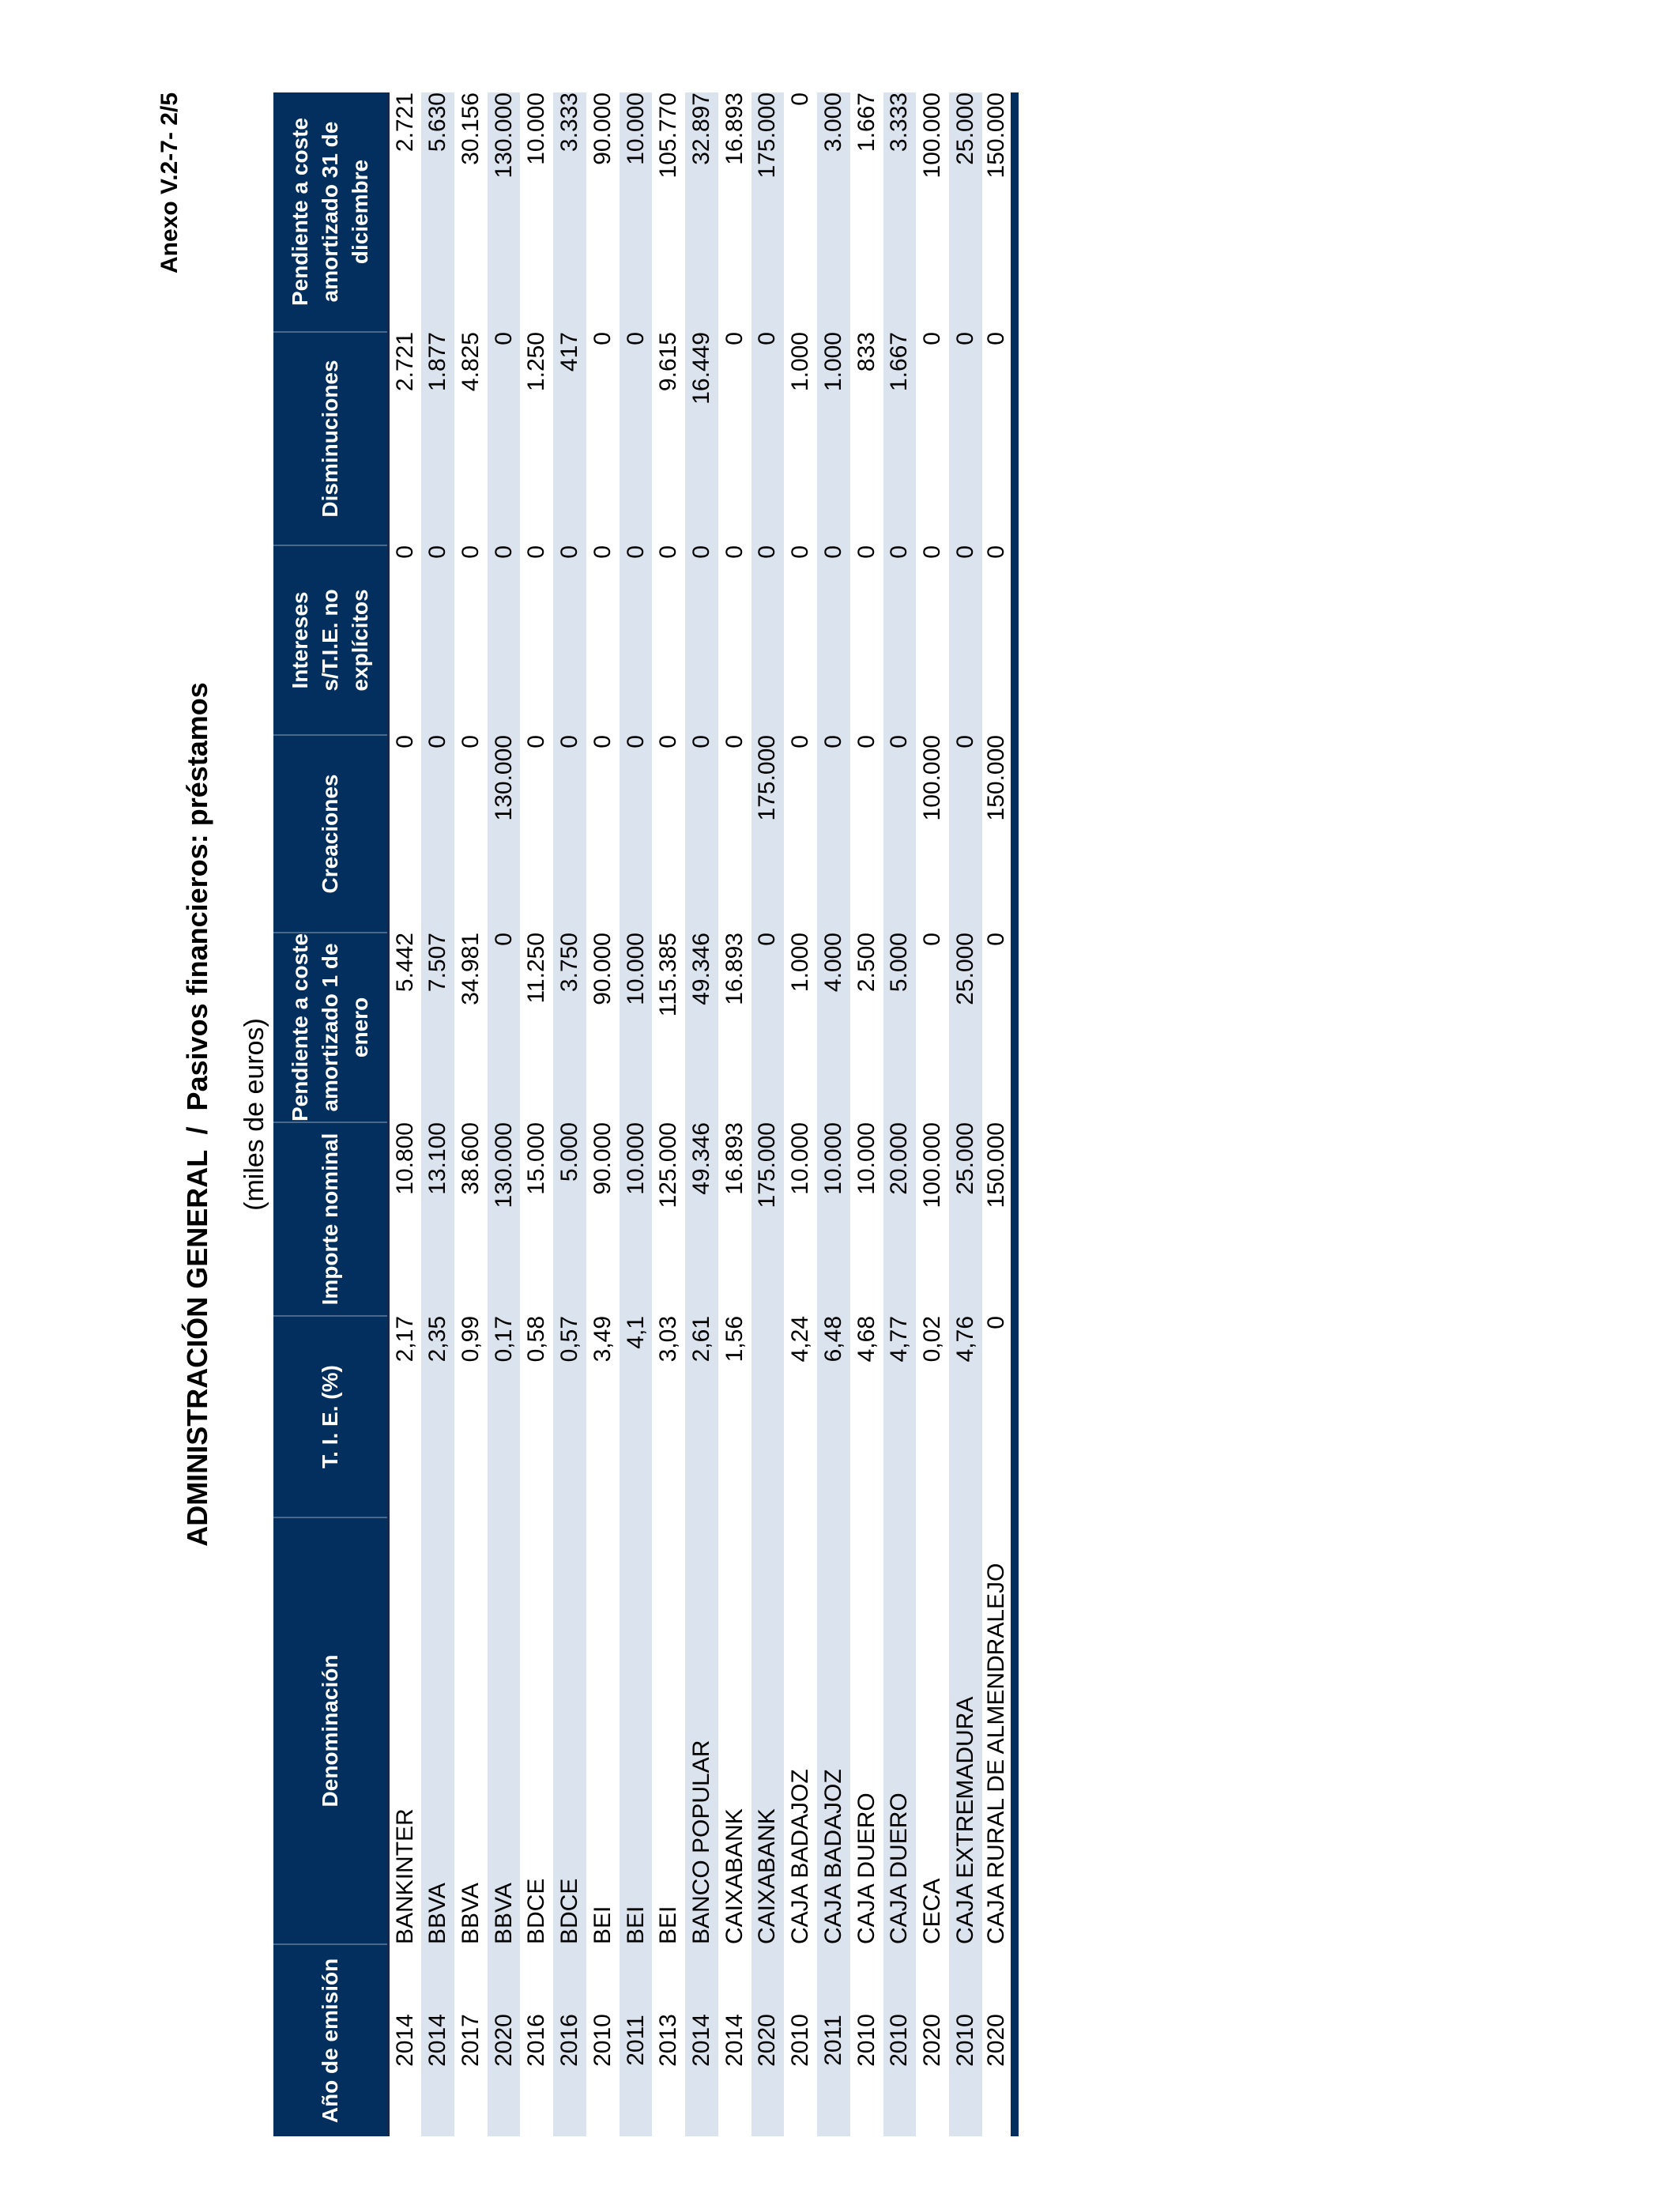  What do you see at coordinates (635, 1158) in the screenshot?
I see `cell-importe-nominal: 10.000` at bounding box center [635, 1158].